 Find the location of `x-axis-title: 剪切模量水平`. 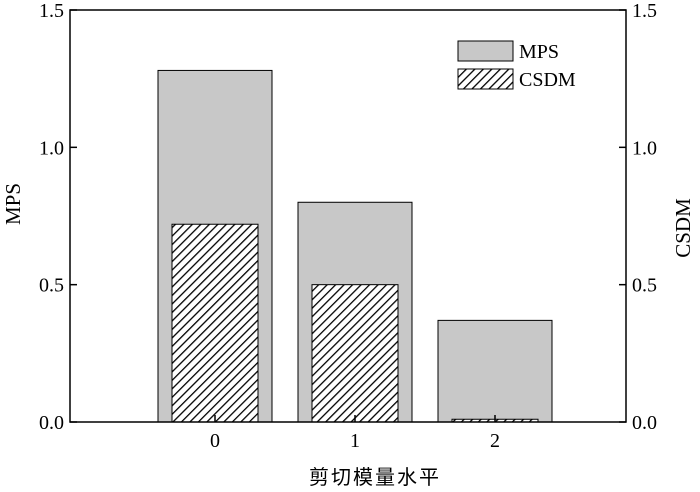

x-axis-title: 剪切模量水平 is located at coordinates (375, 477).